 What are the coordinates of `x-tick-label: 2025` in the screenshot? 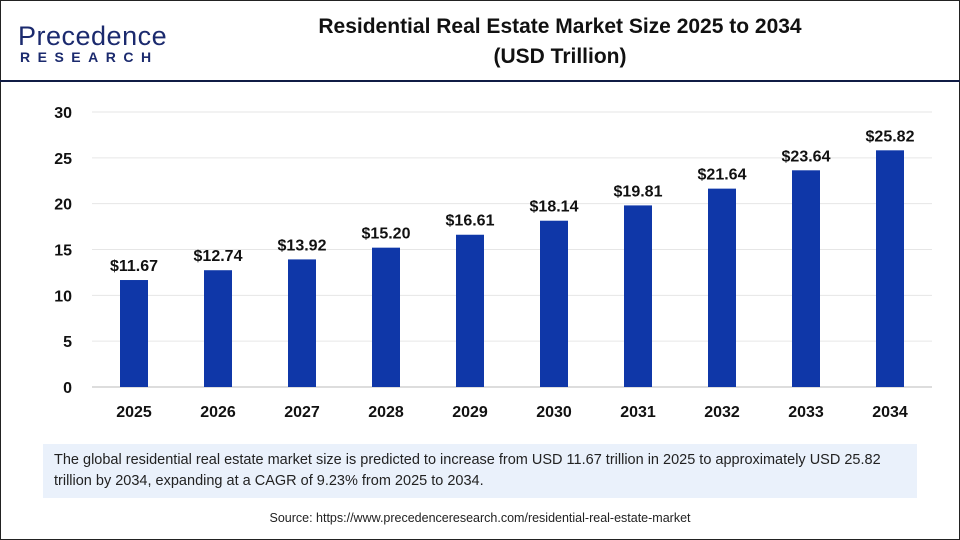 It's located at (134, 412).